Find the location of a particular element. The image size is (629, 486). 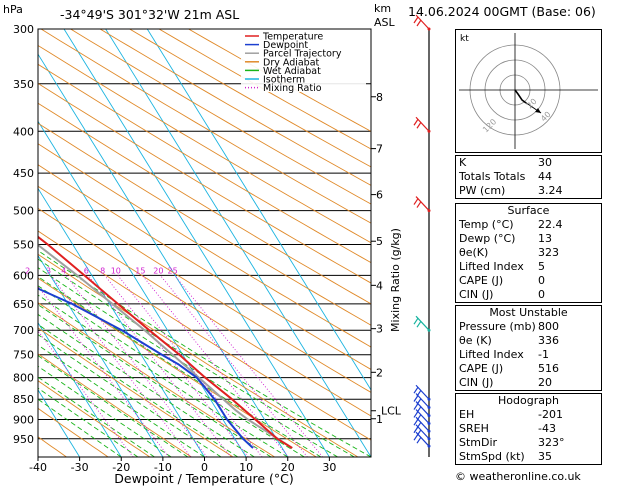

pressure-tick-label: 400 is located at coordinates (23, 131).